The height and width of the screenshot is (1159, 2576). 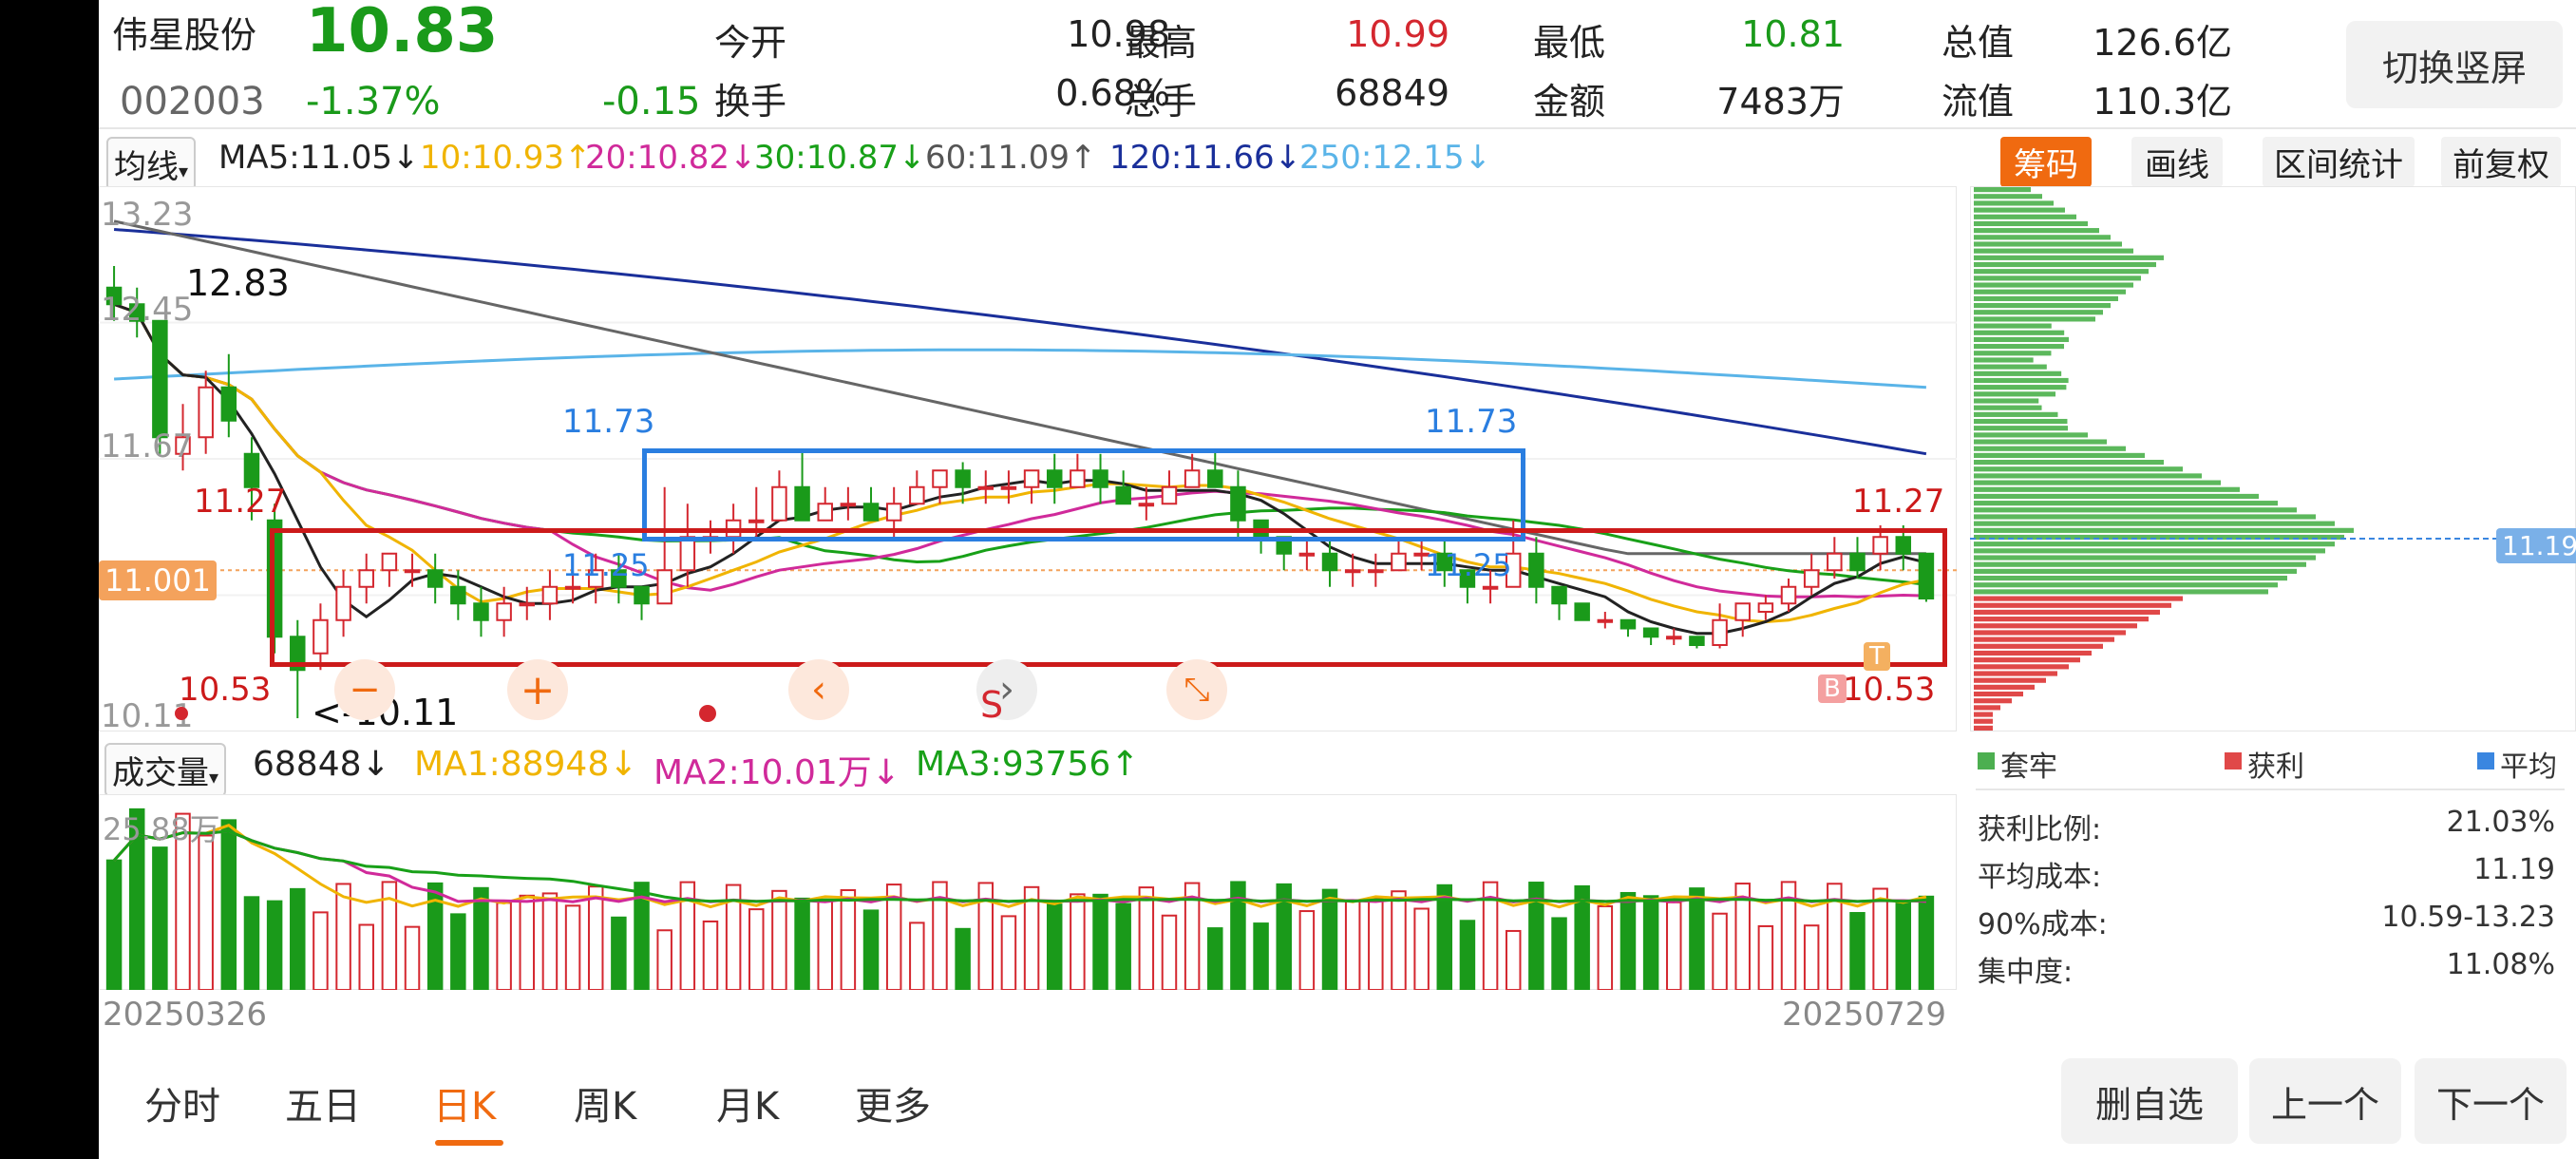 What do you see at coordinates (1196, 689) in the screenshot?
I see `collapse-icon: ⤡` at bounding box center [1196, 689].